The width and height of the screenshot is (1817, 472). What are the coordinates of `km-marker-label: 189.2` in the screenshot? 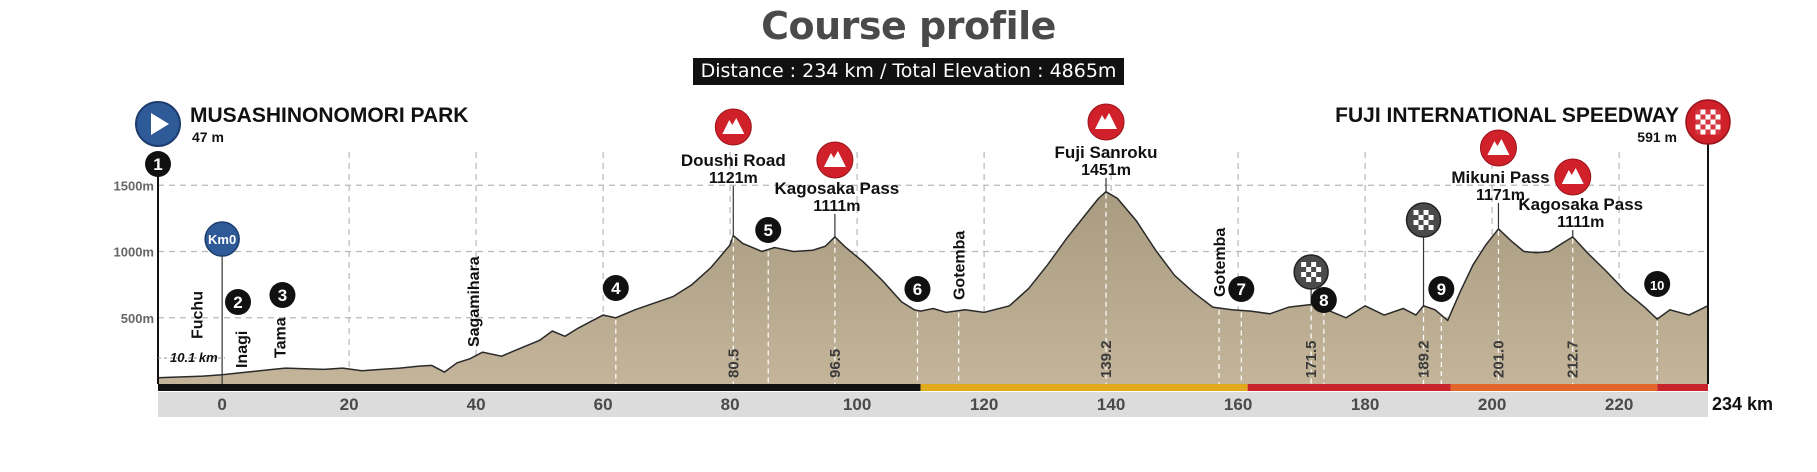 It's located at (1424, 359).